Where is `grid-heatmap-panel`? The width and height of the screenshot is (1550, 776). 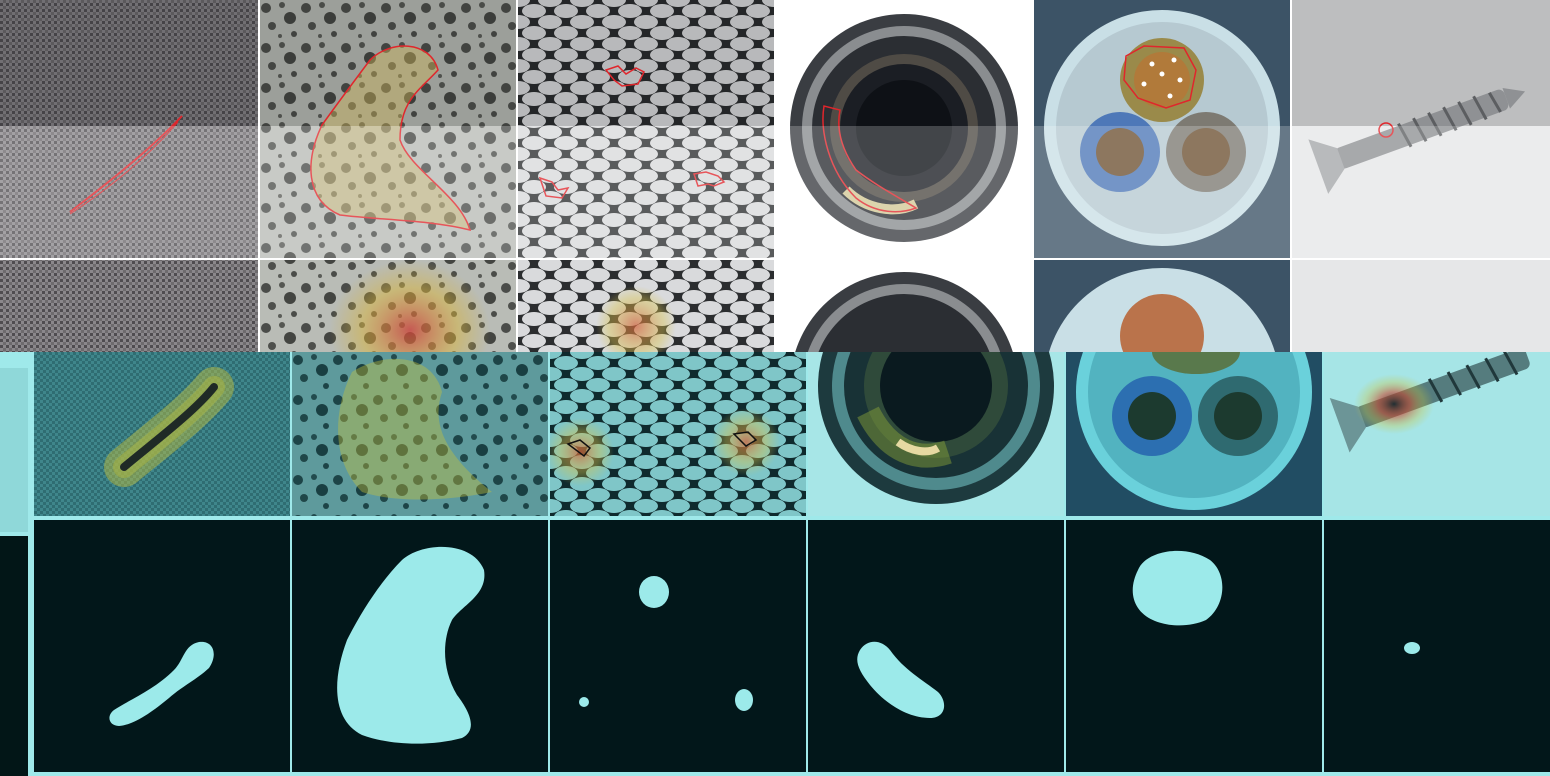 grid-heatmap-panel is located at coordinates (678, 434).